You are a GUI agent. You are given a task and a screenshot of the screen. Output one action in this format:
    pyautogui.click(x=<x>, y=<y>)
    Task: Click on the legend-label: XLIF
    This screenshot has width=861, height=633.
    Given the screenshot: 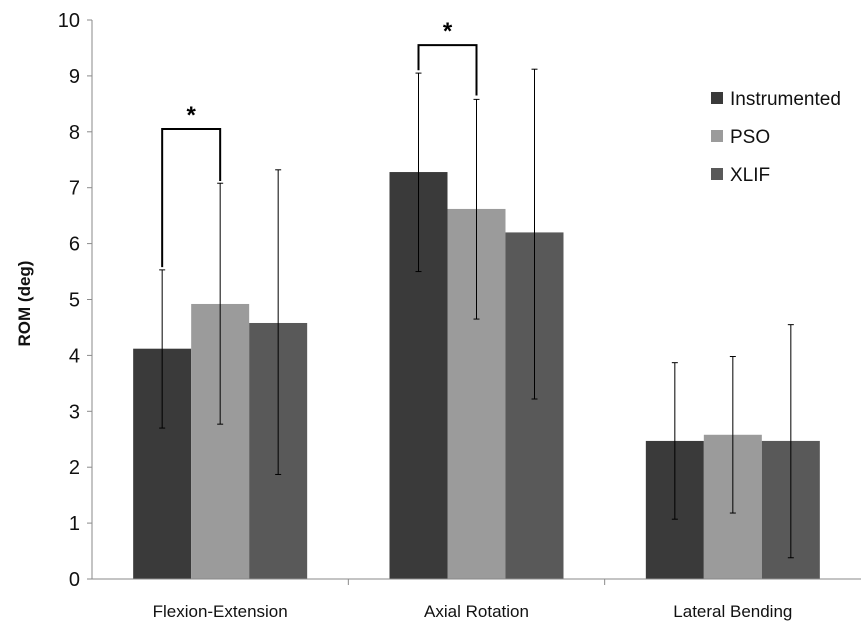 What is the action you would take?
    pyautogui.click(x=750, y=175)
    